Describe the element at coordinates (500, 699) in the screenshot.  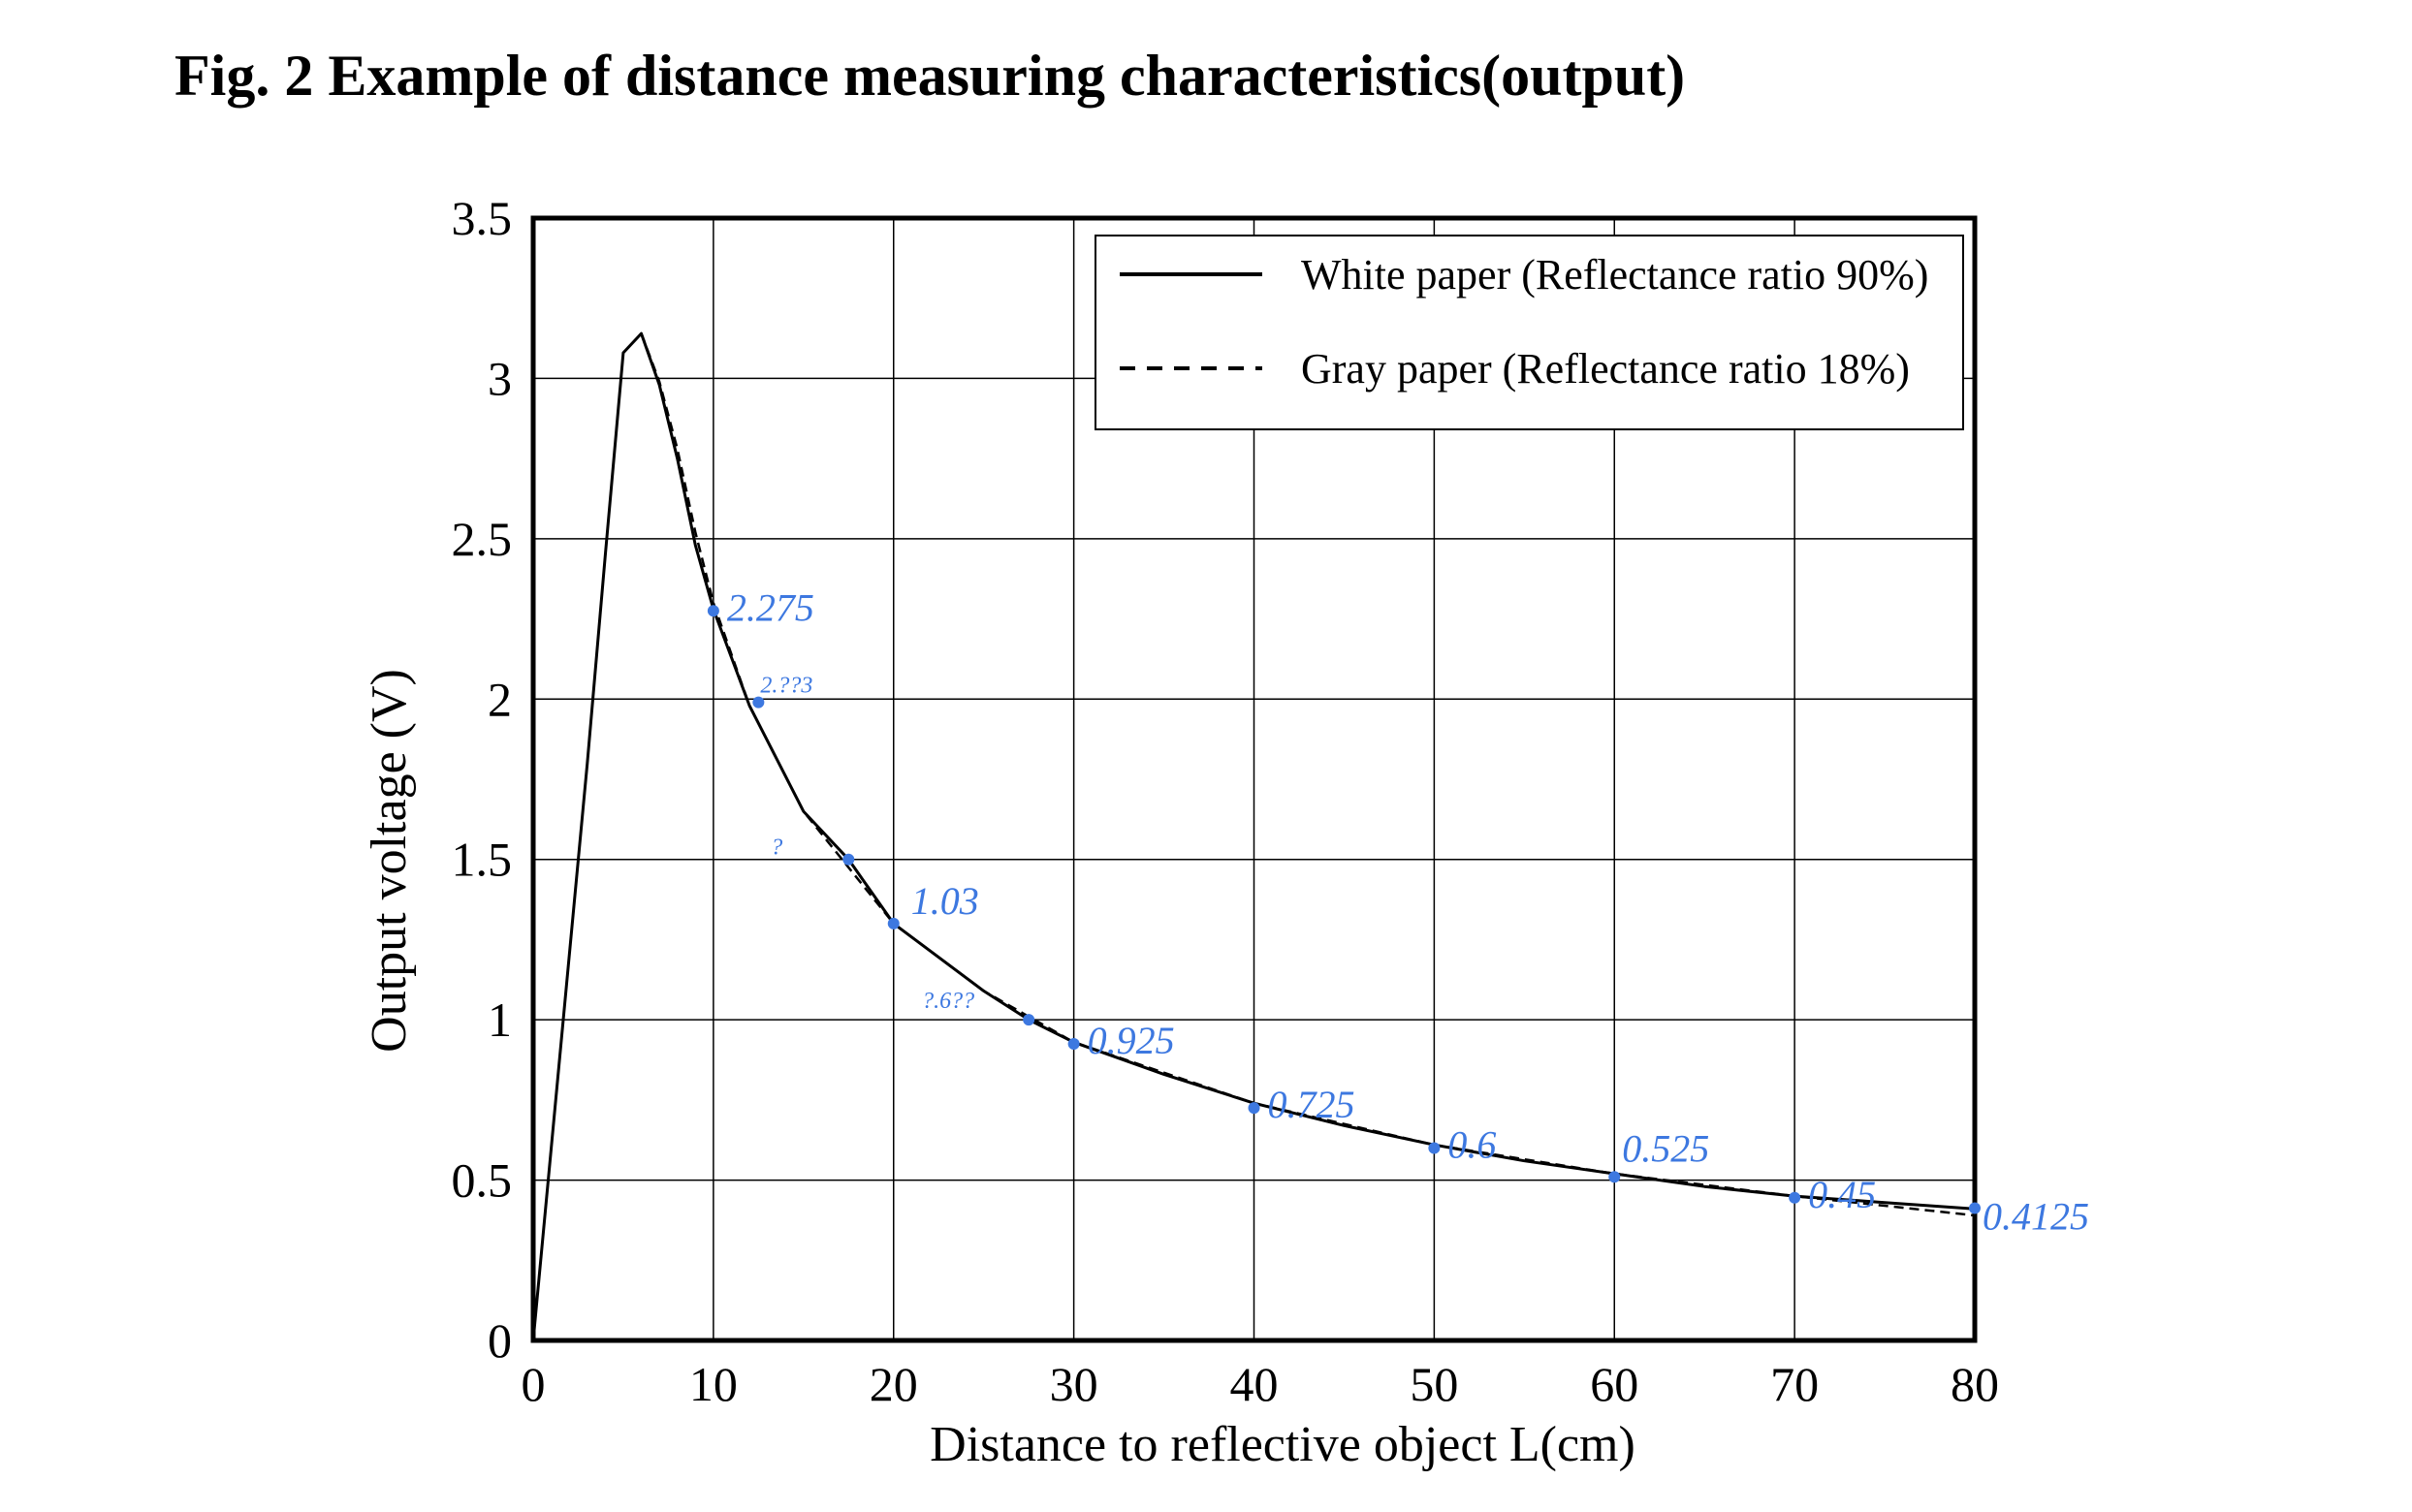
I see `y-tick-label: 2` at that location.